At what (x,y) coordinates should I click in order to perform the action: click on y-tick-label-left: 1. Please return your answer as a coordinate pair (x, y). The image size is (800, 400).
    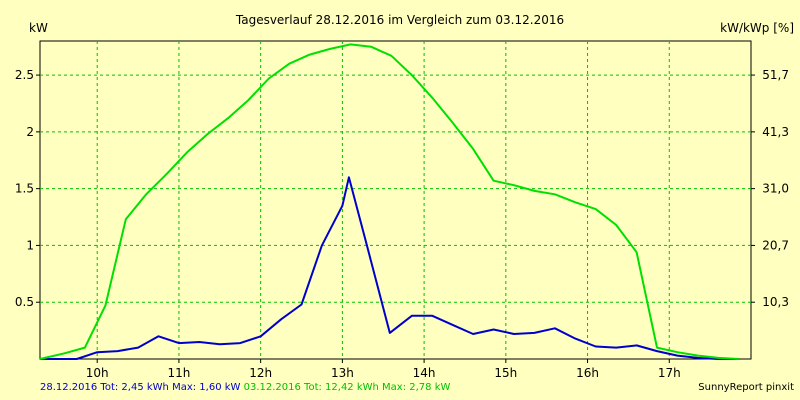
    Looking at the image, I should click on (30, 245).